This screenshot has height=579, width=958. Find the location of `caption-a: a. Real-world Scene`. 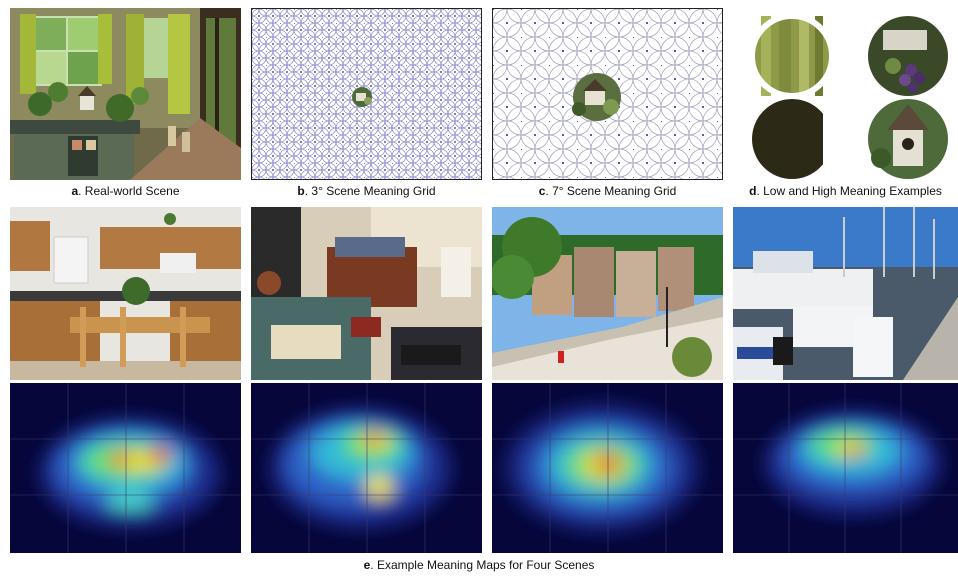

caption-a: a. Real-world Scene is located at coordinates (125, 191).